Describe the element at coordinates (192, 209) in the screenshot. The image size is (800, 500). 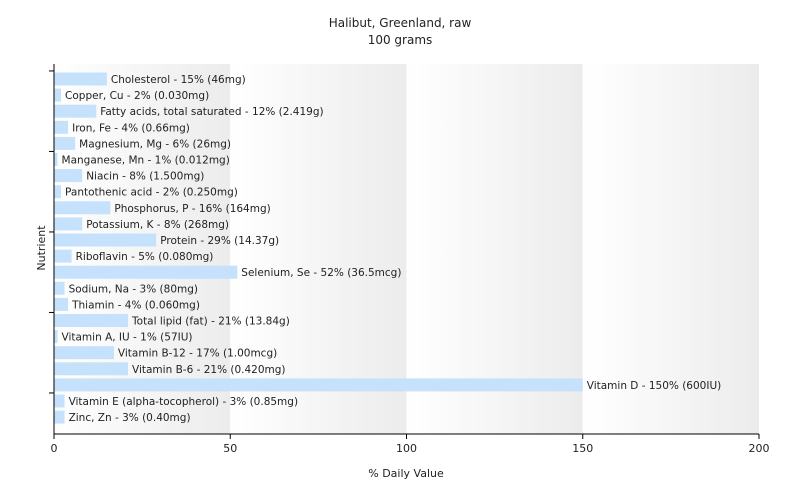
I see `bar-label: Phosphorus, P - 16% (164mg)` at that location.